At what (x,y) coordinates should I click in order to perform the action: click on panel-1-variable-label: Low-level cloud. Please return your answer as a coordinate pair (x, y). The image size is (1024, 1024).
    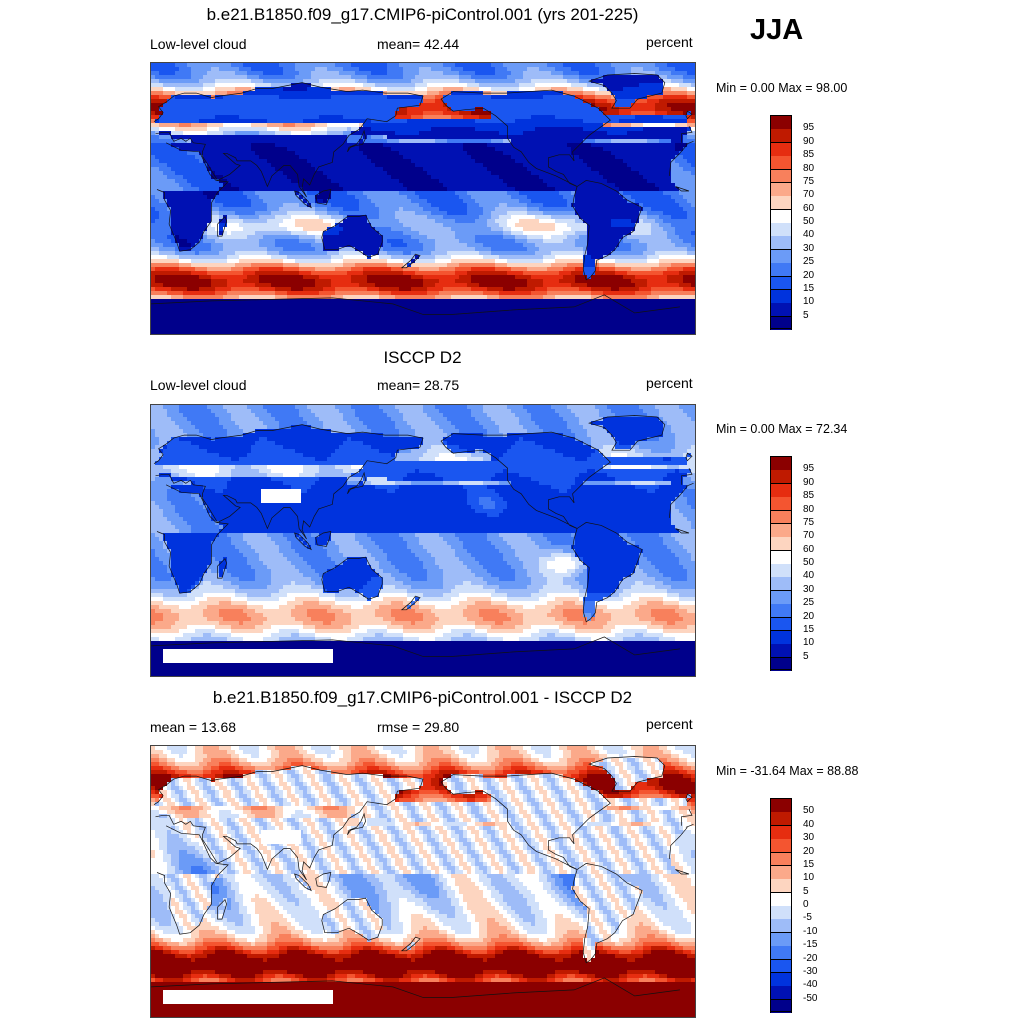
    Looking at the image, I should click on (198, 44).